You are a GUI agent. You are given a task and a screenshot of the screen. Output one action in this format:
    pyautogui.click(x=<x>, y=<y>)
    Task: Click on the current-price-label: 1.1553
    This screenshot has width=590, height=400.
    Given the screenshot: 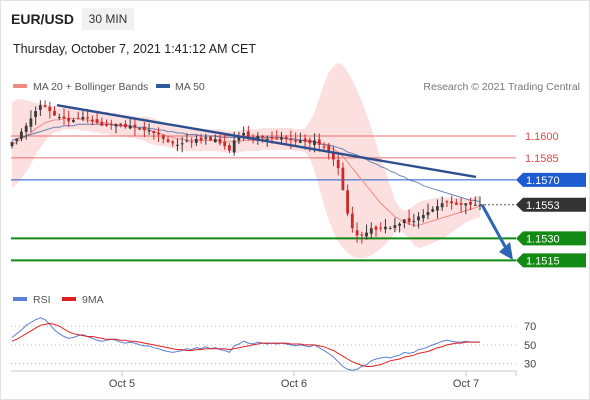 What is the action you would take?
    pyautogui.click(x=543, y=206)
    